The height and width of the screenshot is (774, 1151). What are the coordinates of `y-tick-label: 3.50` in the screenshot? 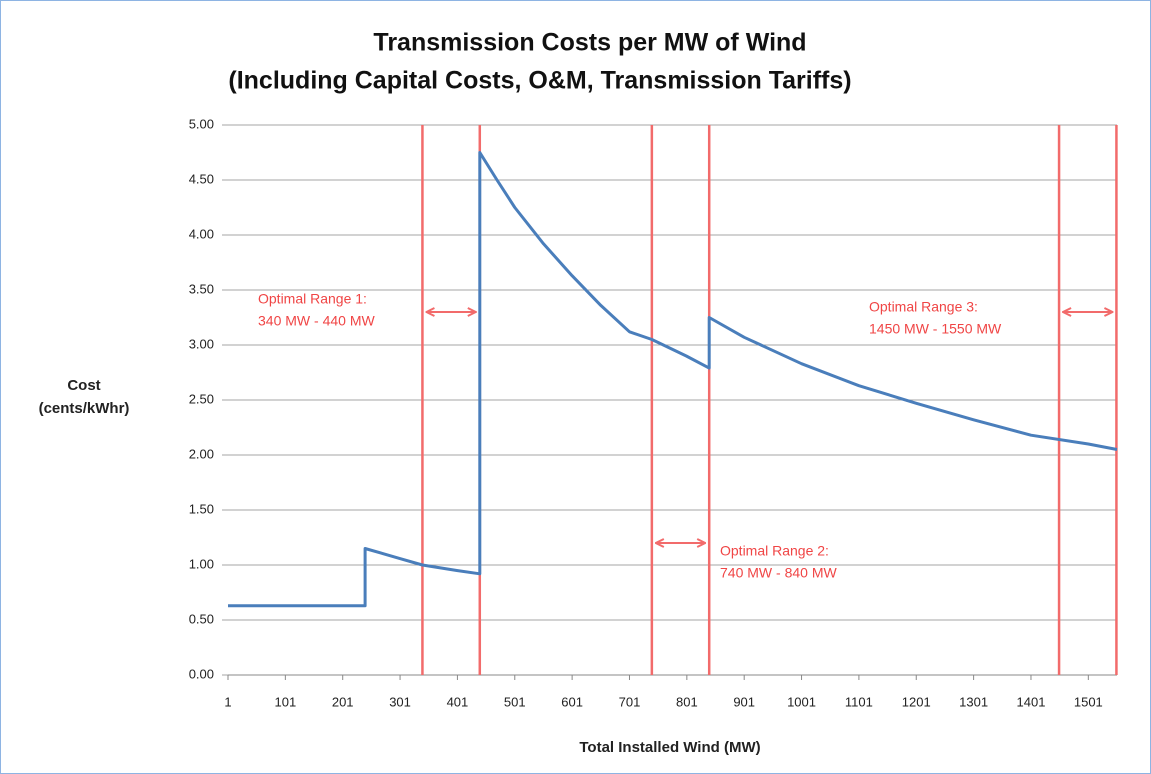 It's located at (201, 288).